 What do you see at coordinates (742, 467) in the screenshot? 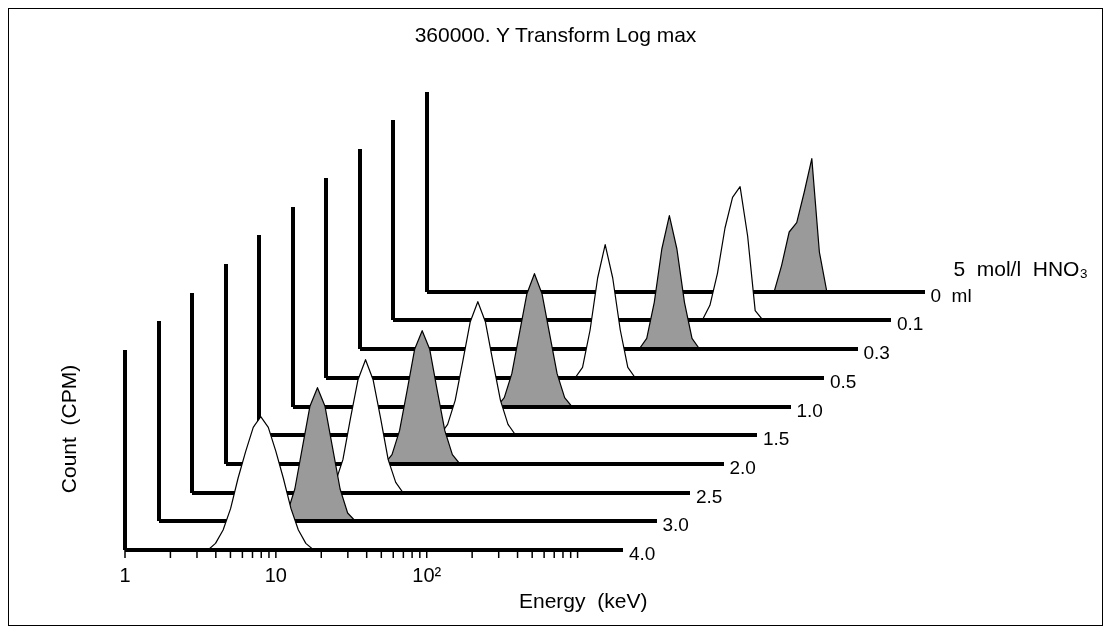
I see `series-label: 2.0` at bounding box center [742, 467].